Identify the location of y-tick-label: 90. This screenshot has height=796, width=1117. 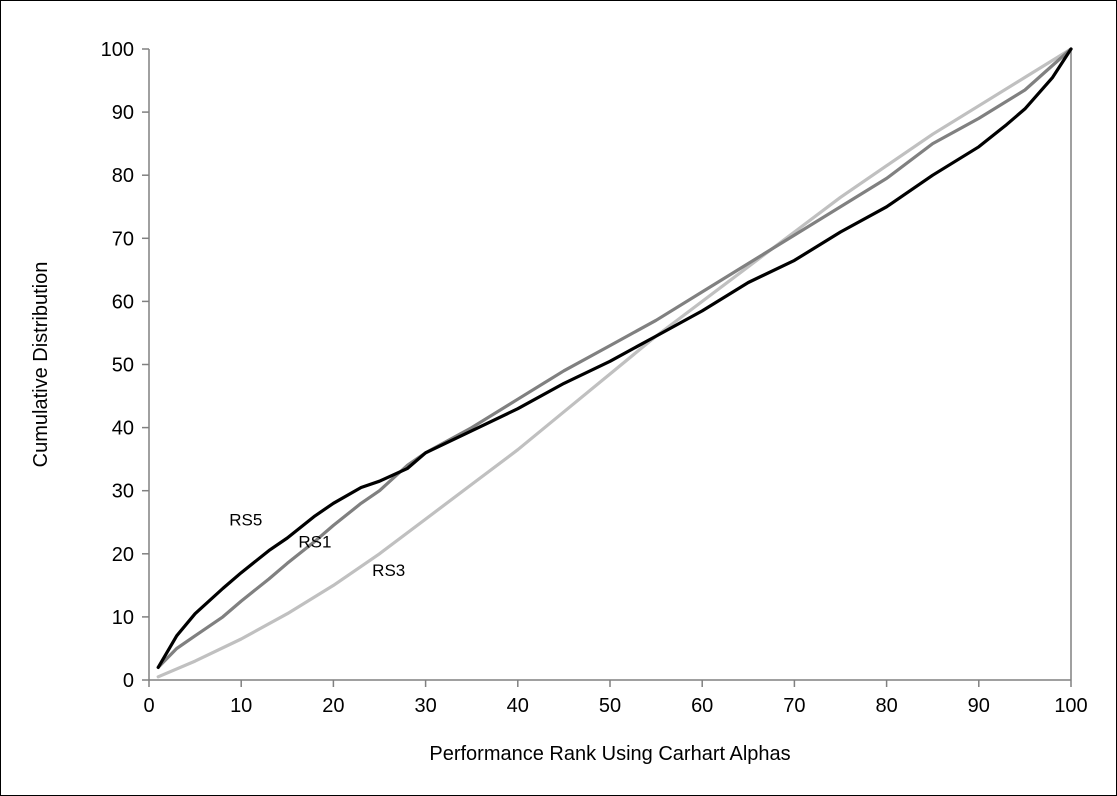
(123, 113).